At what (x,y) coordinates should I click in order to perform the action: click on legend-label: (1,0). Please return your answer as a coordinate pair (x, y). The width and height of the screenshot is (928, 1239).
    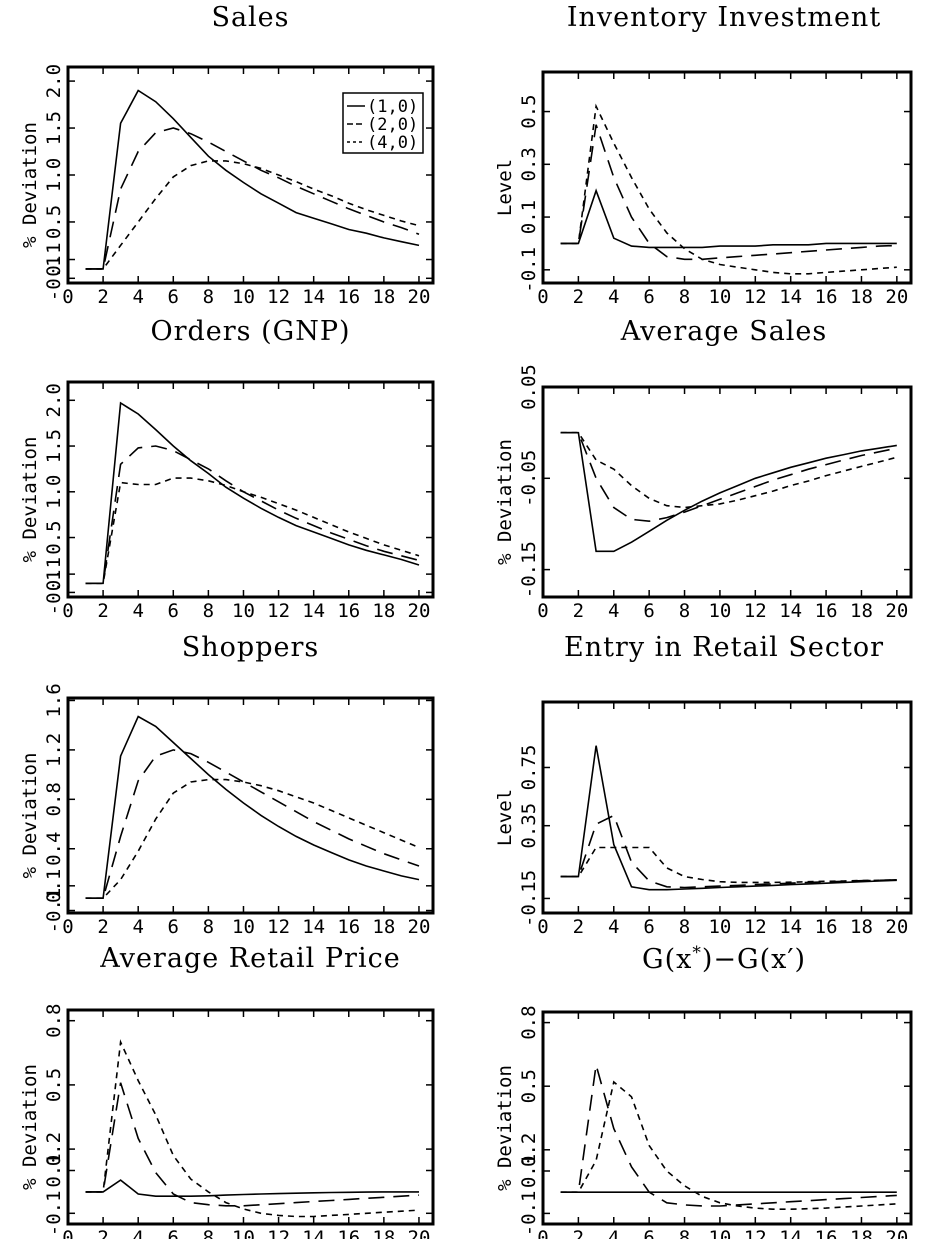
    Looking at the image, I should click on (392, 107).